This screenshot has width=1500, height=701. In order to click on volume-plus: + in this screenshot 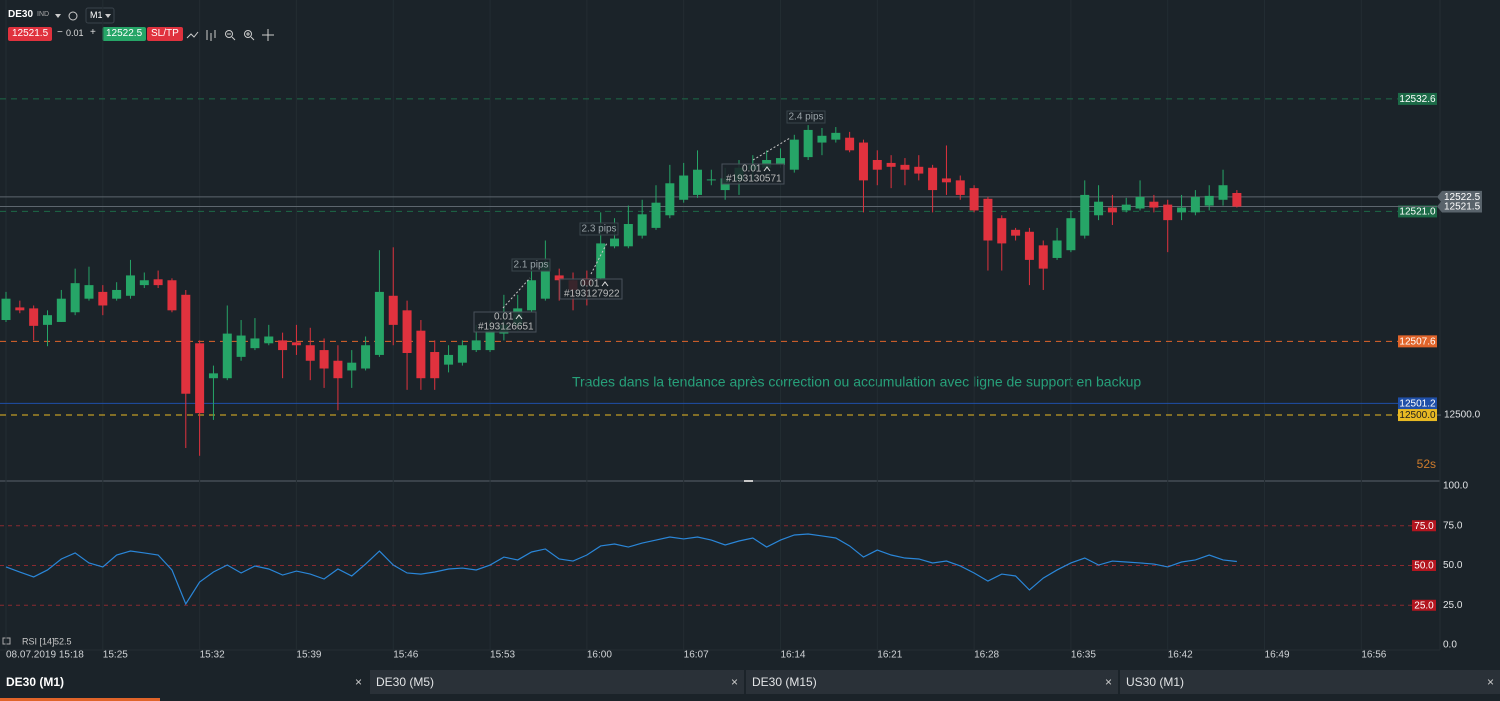, I will do `click(93, 32)`.